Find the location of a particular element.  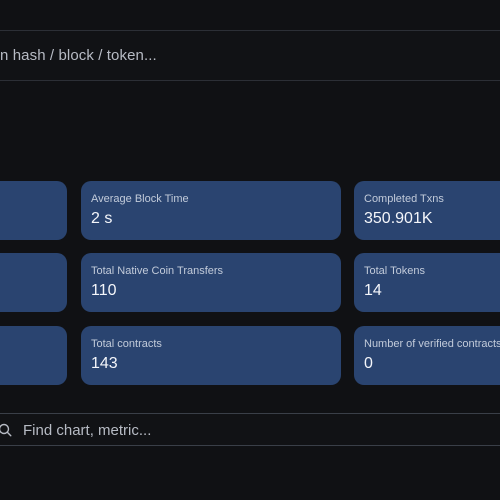

stat-value: 0 is located at coordinates (368, 363).